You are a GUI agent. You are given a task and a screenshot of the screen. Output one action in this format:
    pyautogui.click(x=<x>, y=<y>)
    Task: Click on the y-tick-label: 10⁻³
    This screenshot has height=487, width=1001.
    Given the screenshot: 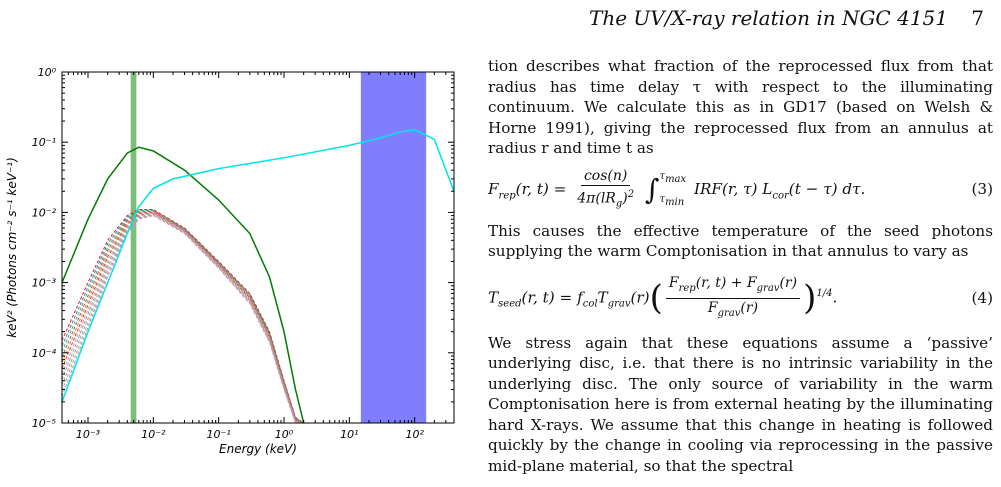 What is the action you would take?
    pyautogui.click(x=44, y=283)
    